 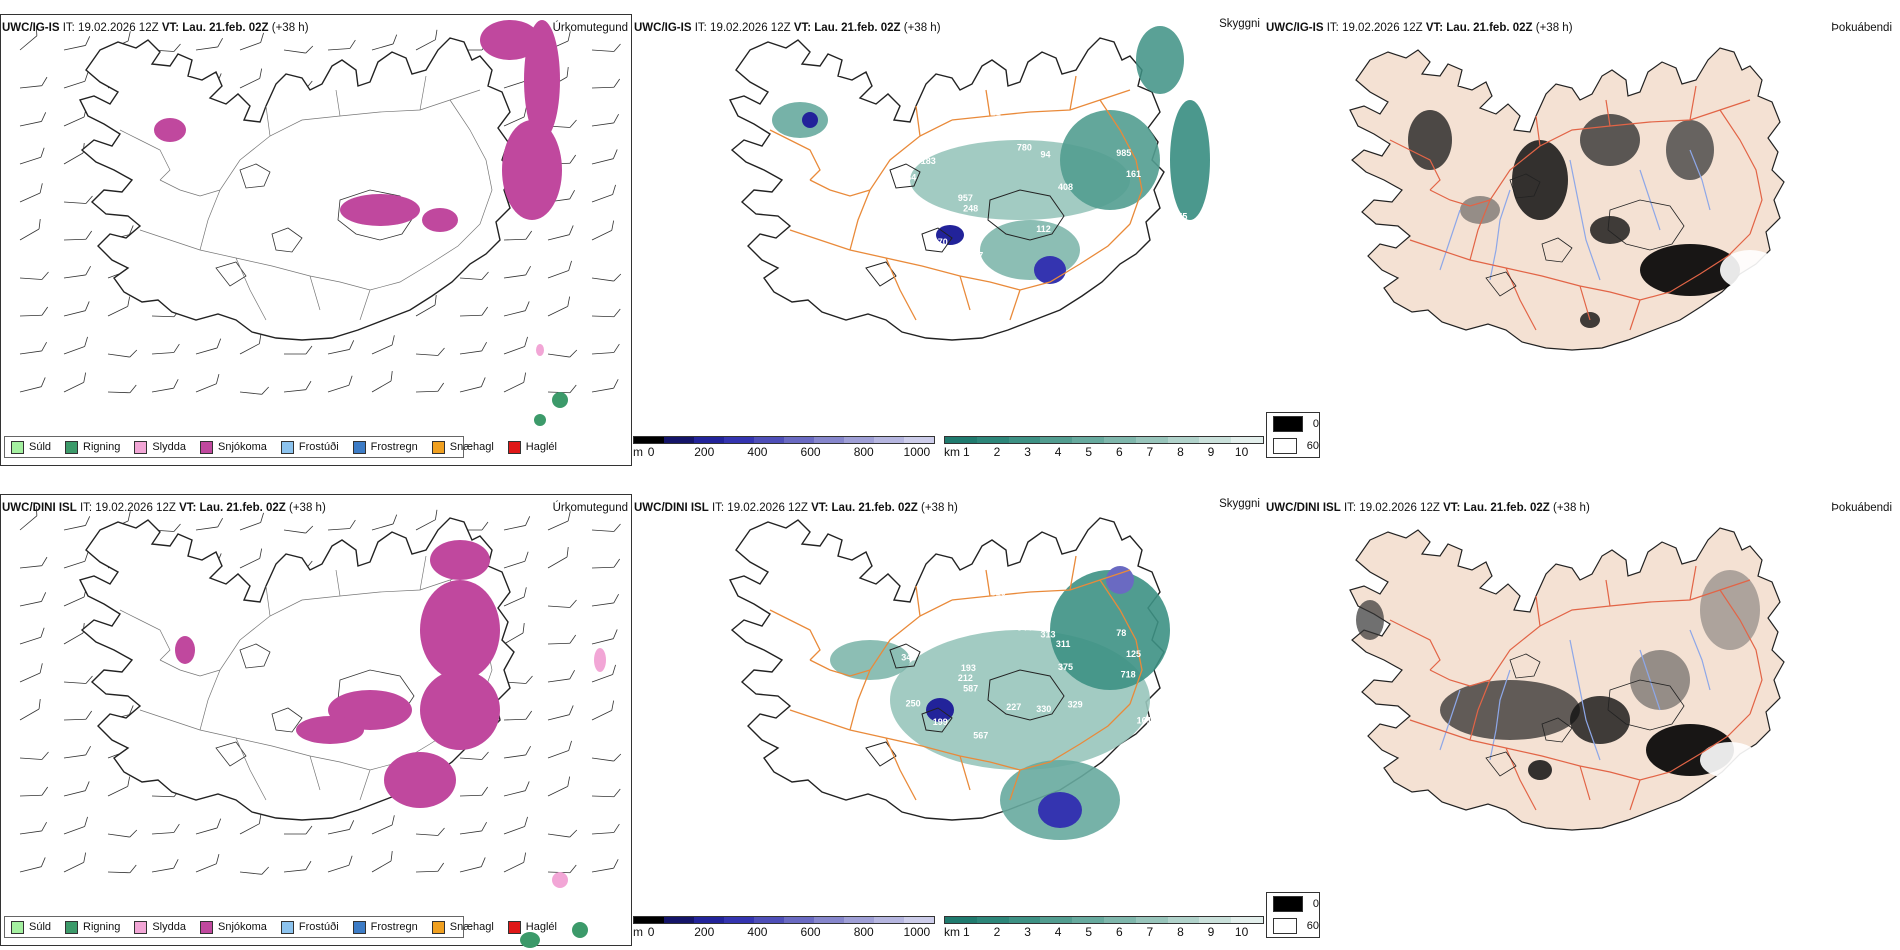 What do you see at coordinates (1211, 932) in the screenshot?
I see `colorbar-tick-label: 9` at bounding box center [1211, 932].